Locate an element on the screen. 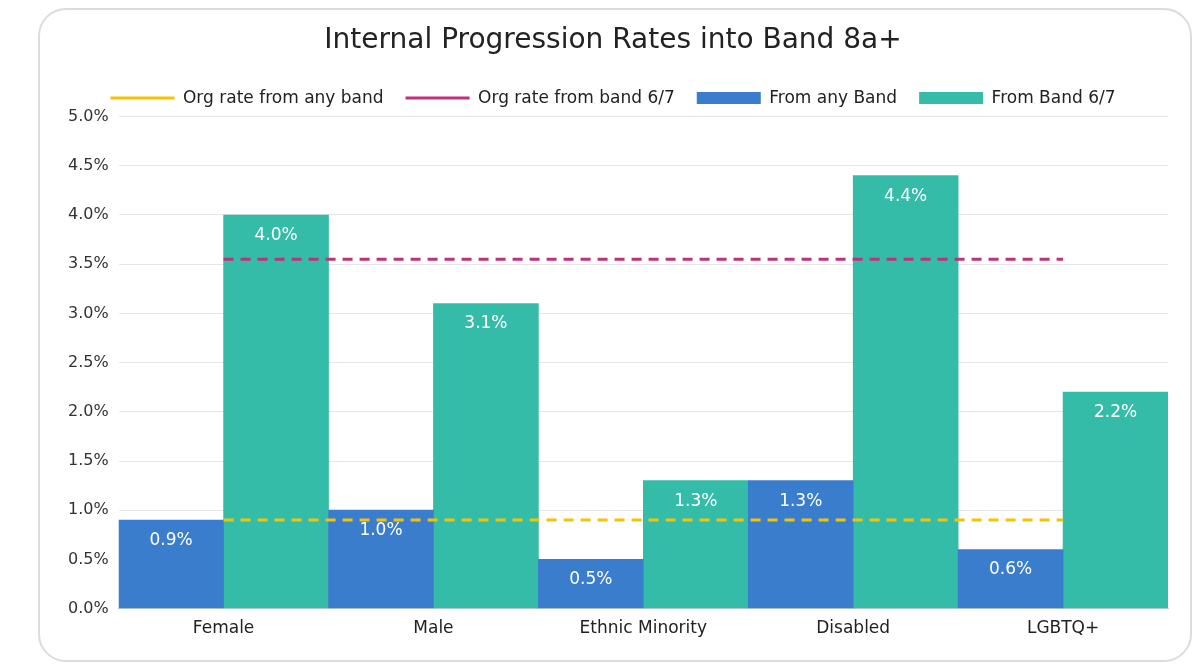 This screenshot has width=1193, height=672. data-label: 2.2% is located at coordinates (1115, 411).